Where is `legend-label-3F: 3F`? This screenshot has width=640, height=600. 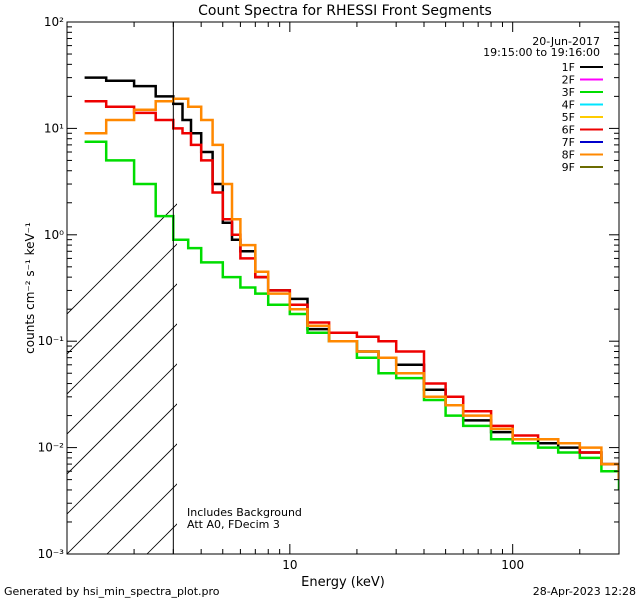
legend-label-3F: 3F is located at coordinates (568, 92).